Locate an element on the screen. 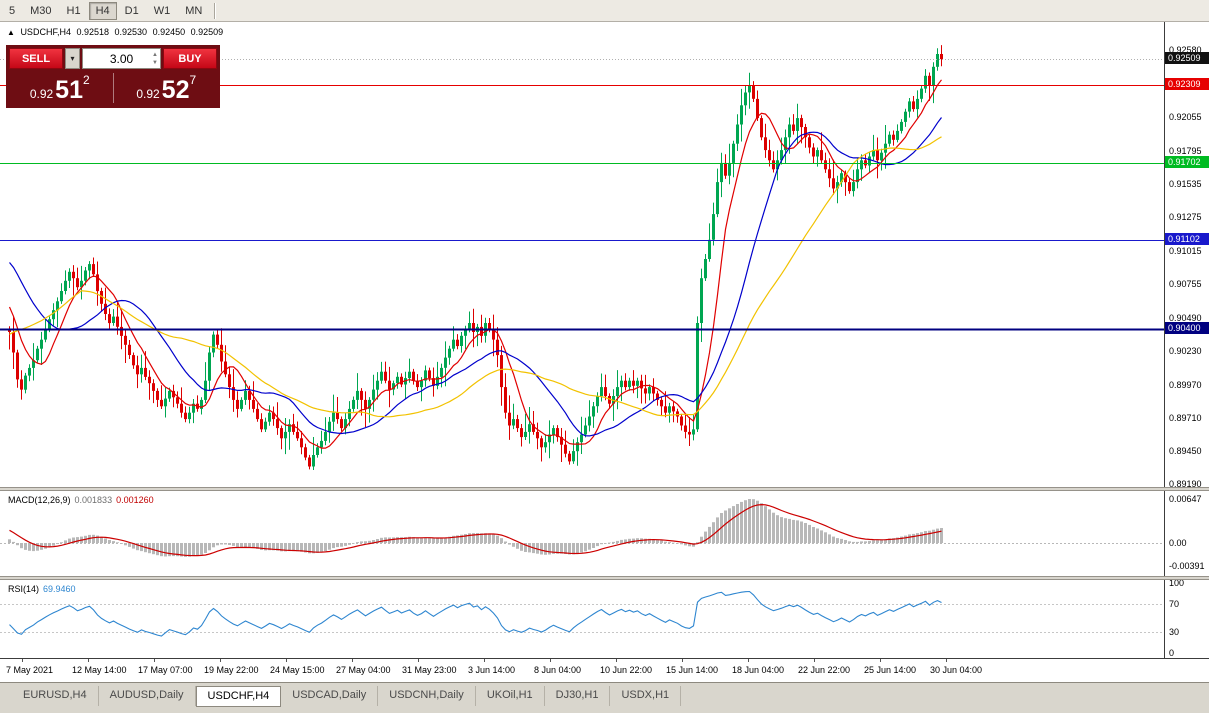 The width and height of the screenshot is (1209, 713). rsi-panel is located at coordinates (582, 619).